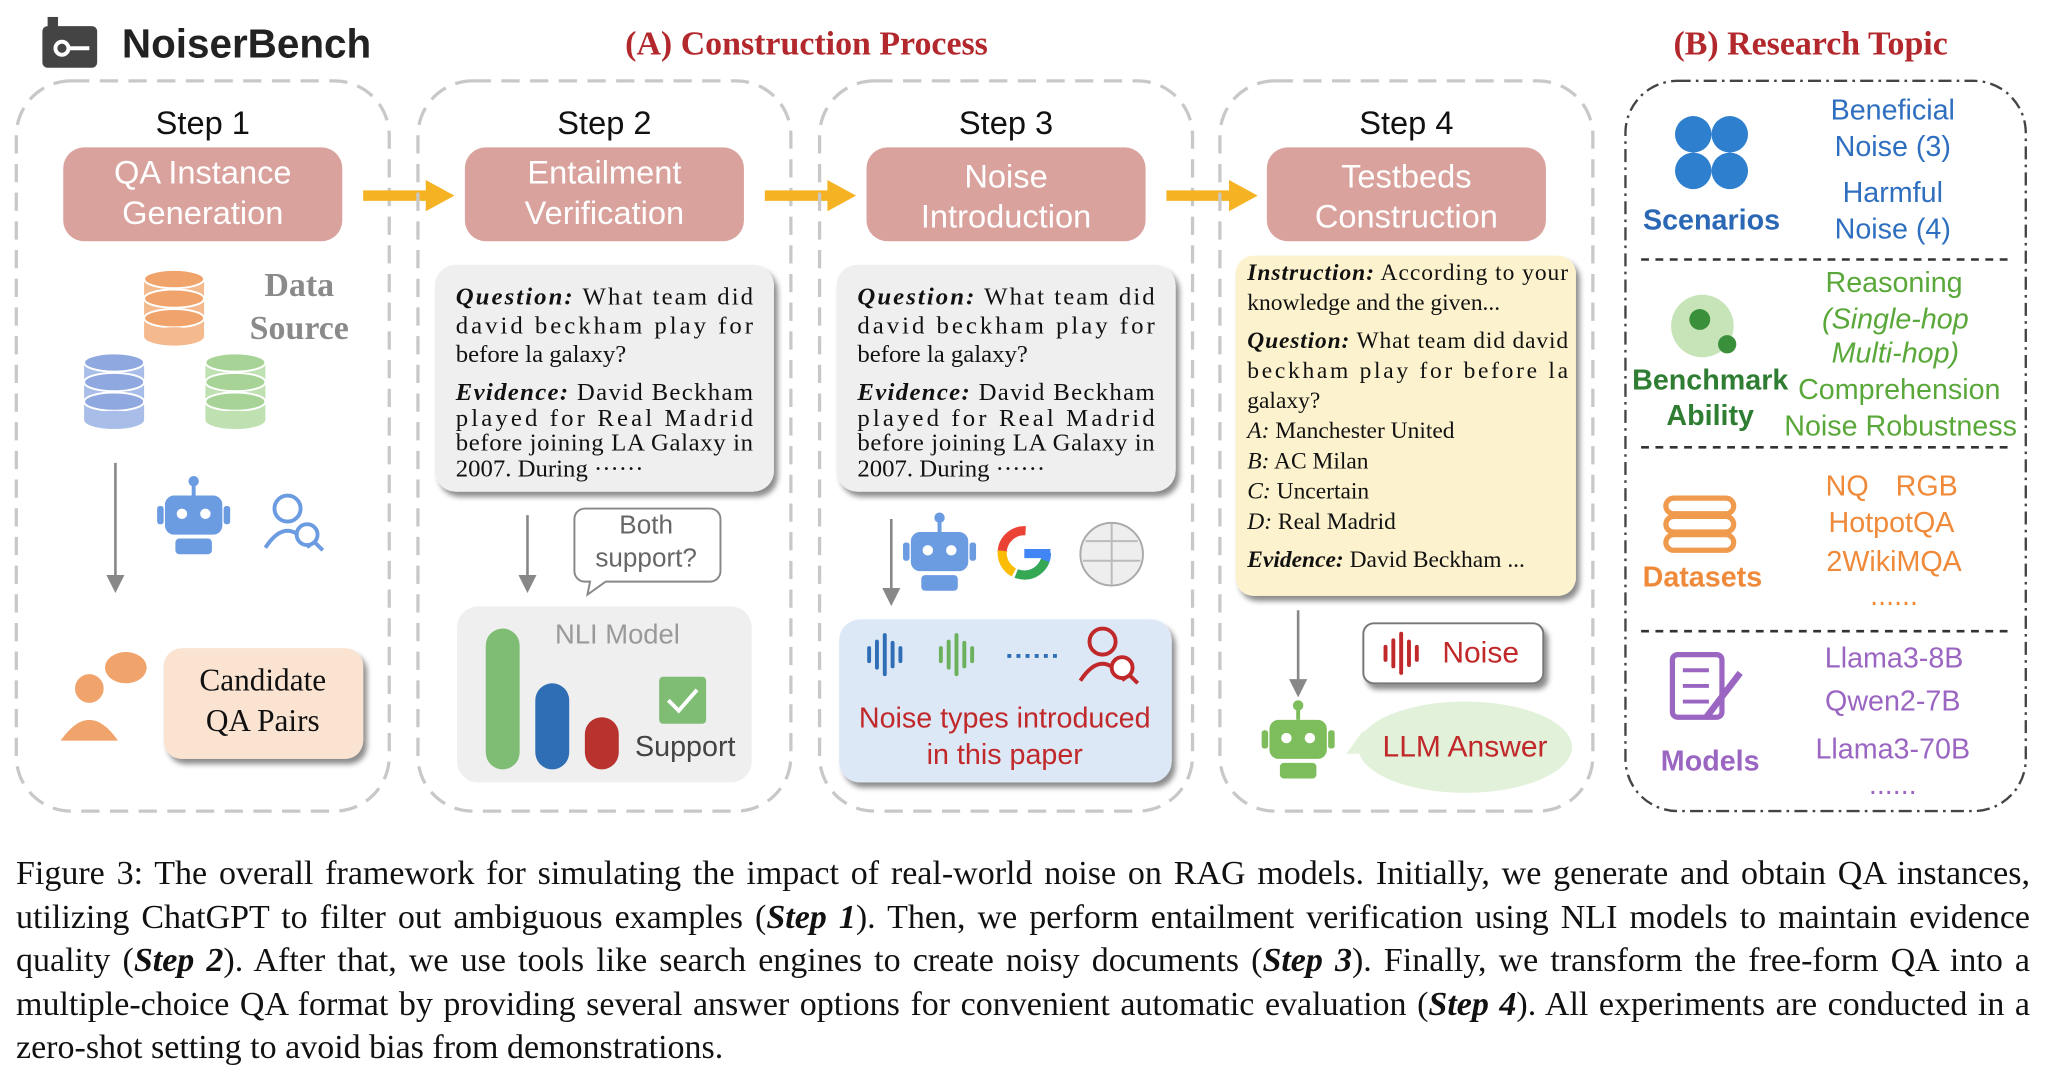 The height and width of the screenshot is (1078, 2046). Describe the element at coordinates (1893, 229) in the screenshot. I see `topic-item: Noise (4)` at that location.